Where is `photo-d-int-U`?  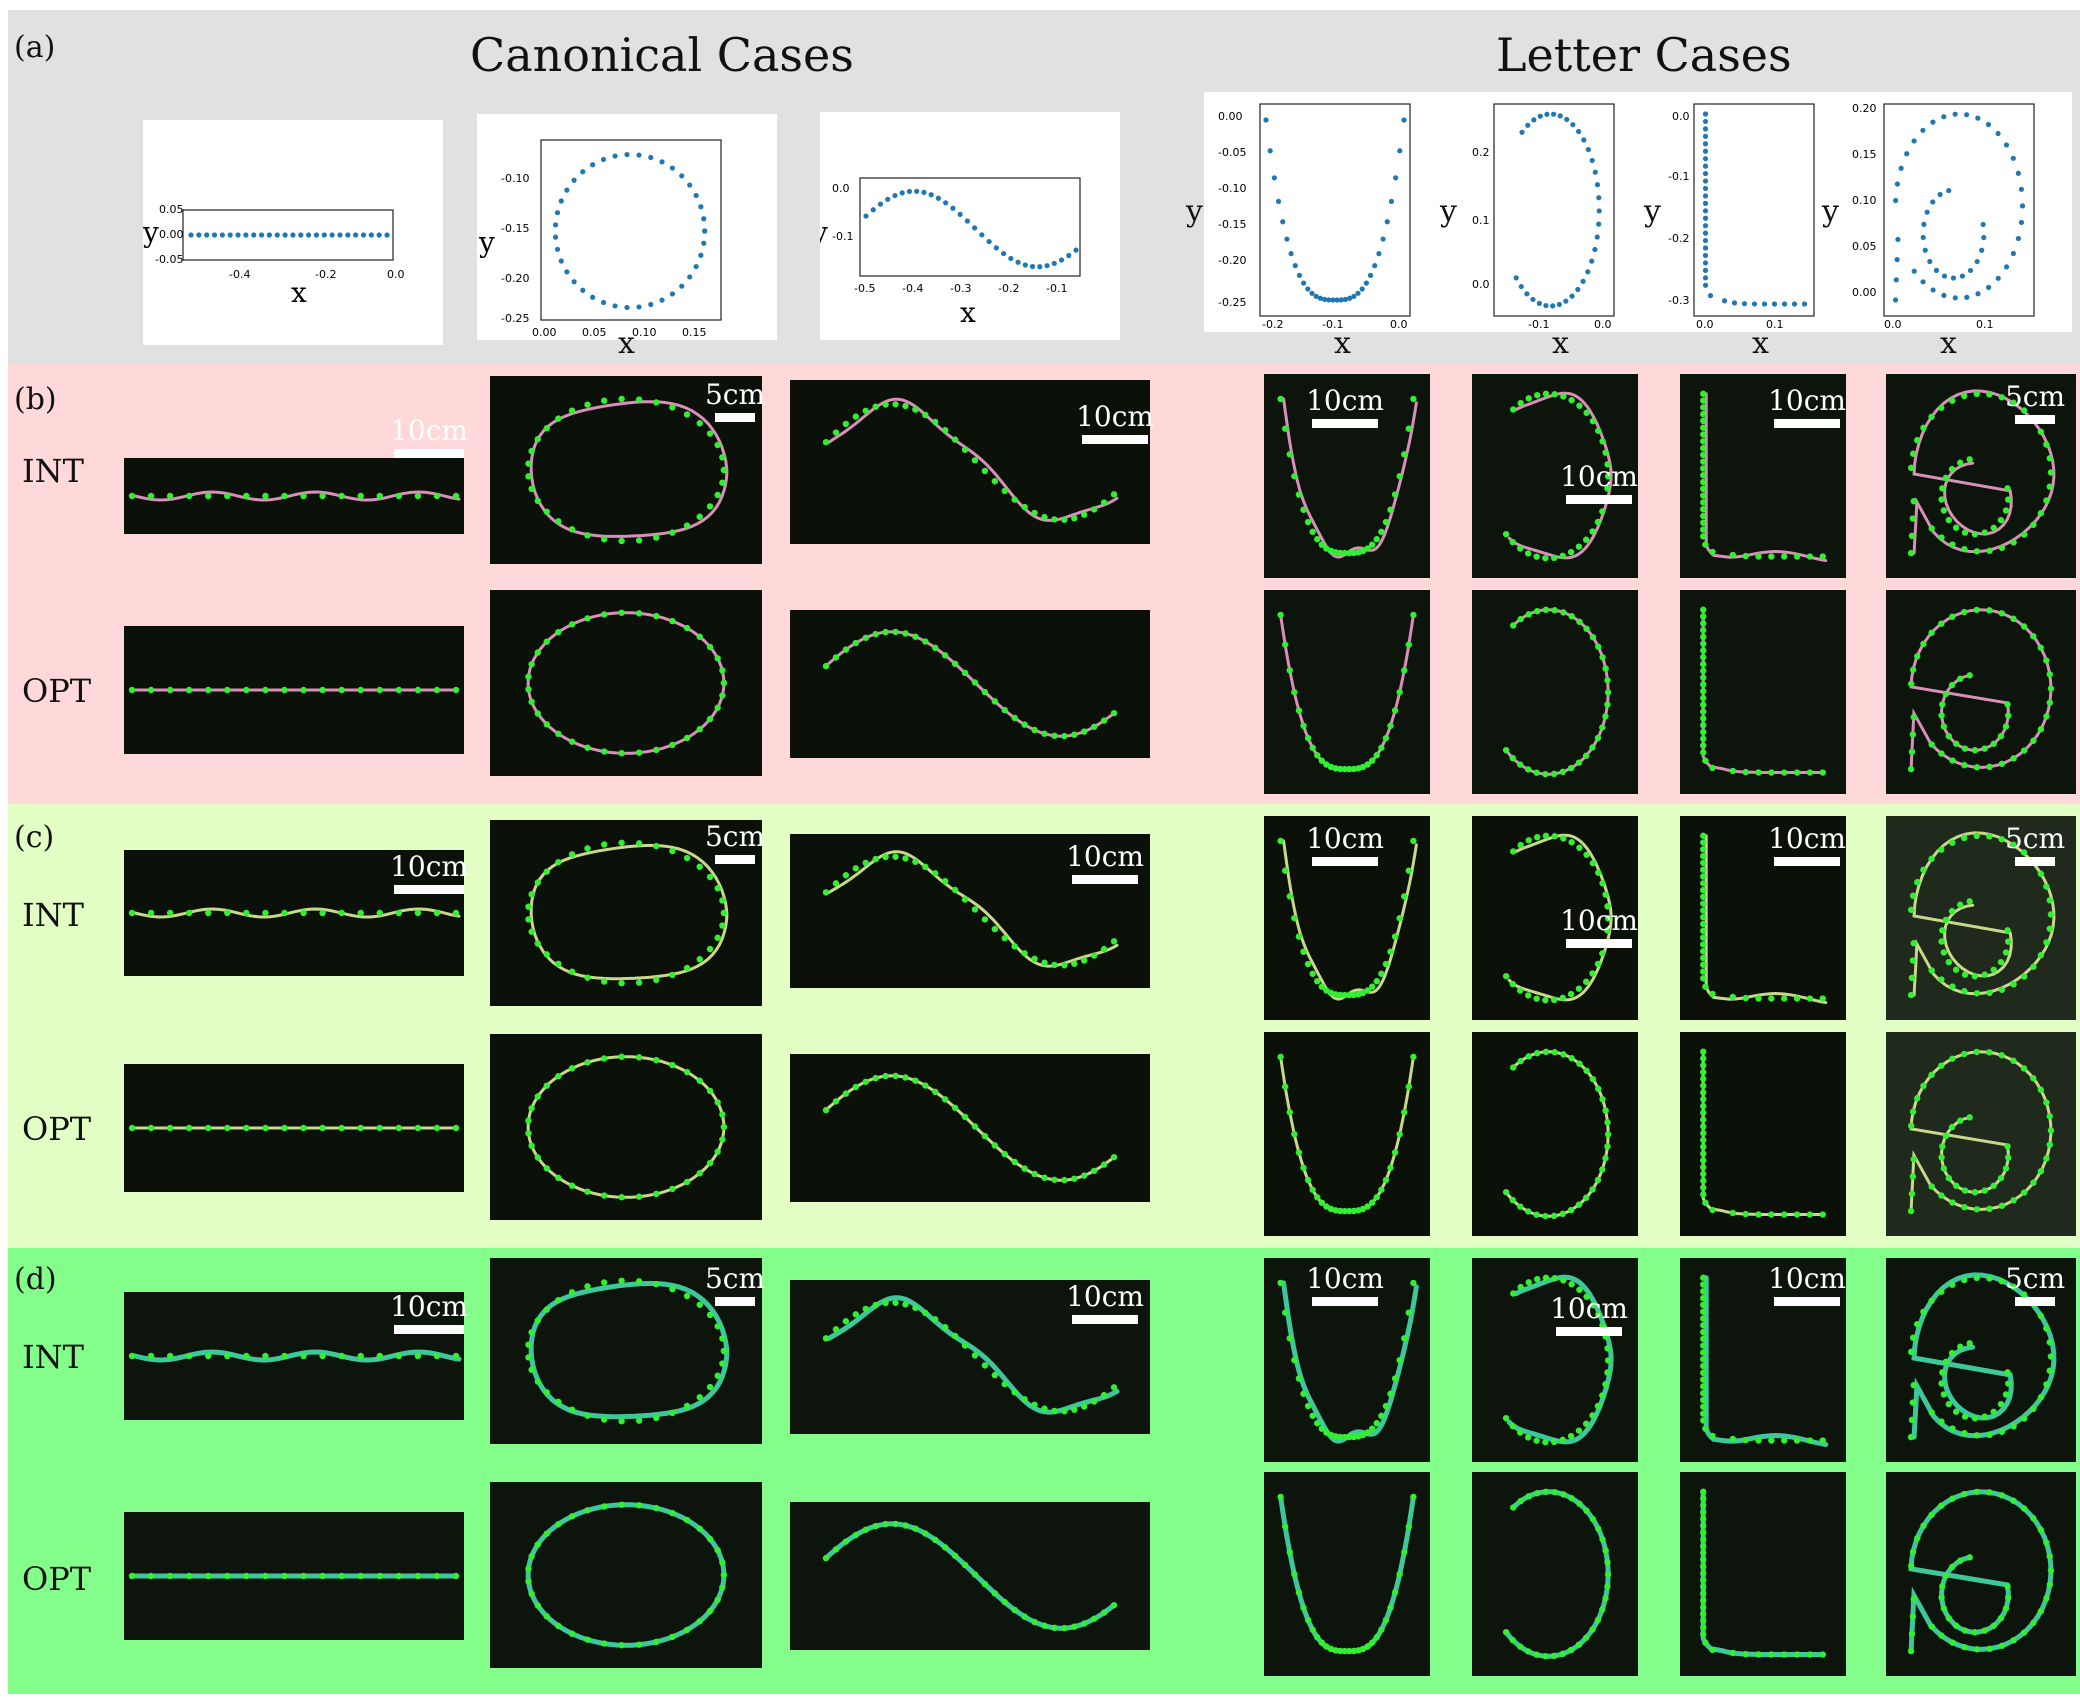 photo-d-int-U is located at coordinates (1347, 1360).